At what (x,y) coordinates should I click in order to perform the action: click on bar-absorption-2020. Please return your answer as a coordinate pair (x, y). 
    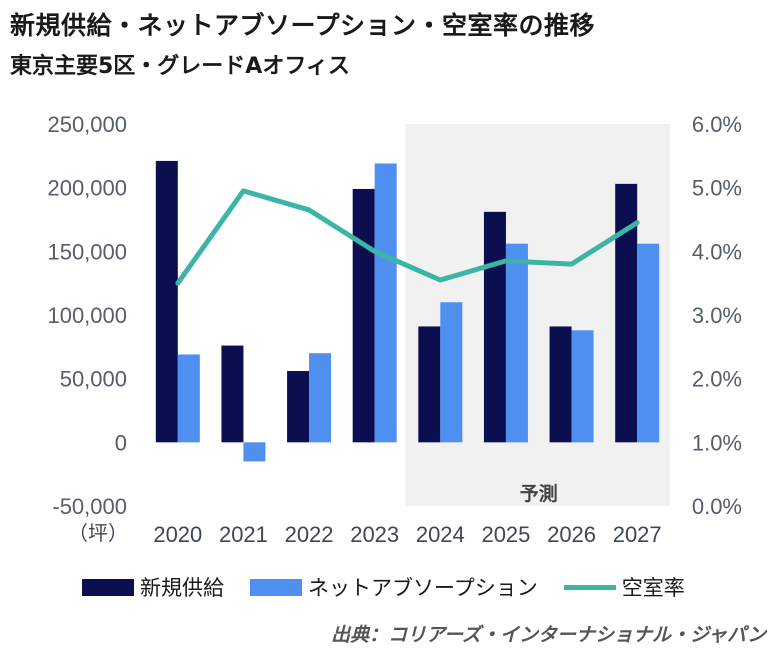
    Looking at the image, I should click on (188, 398).